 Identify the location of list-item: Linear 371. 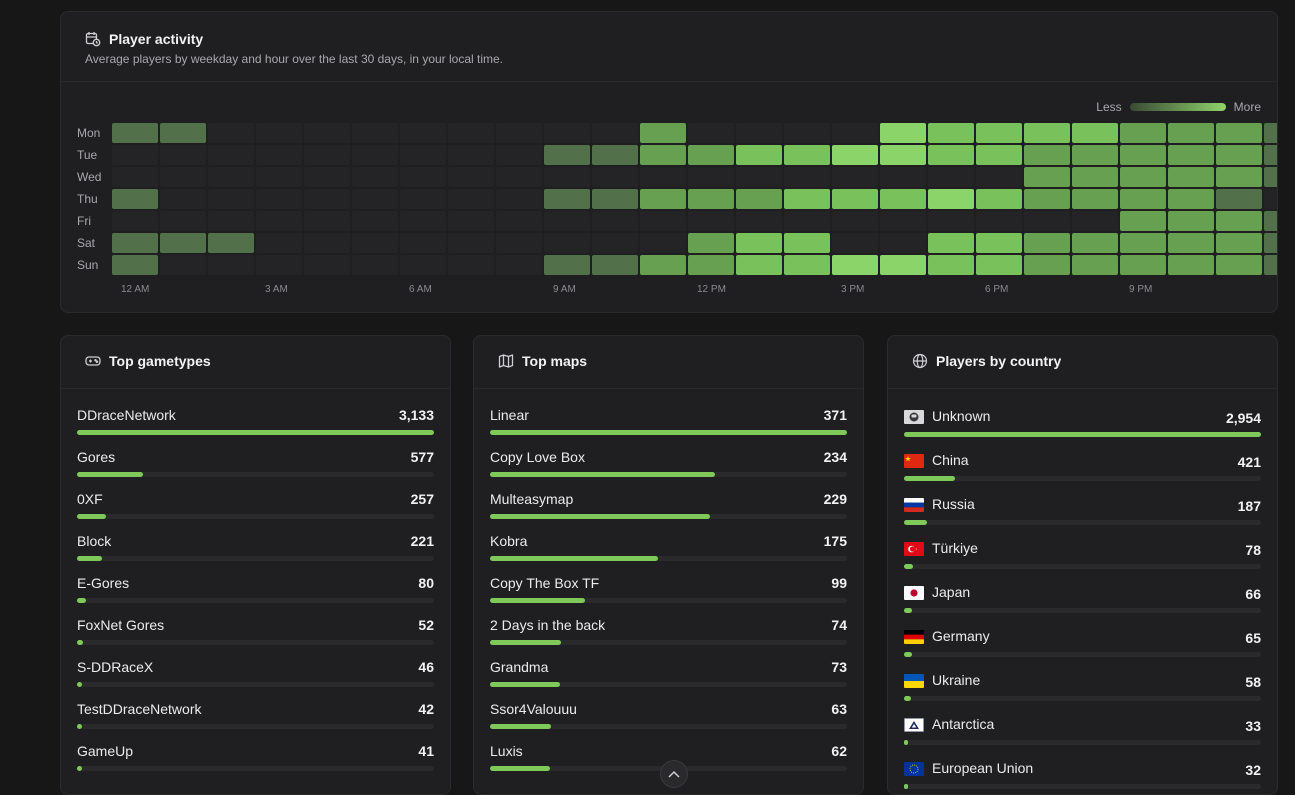
(668, 427).